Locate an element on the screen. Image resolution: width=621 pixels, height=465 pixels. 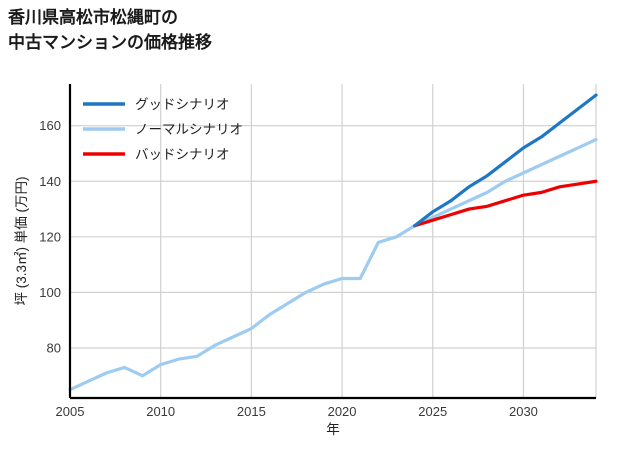
y-tick-100: 100 is located at coordinates (50, 292).